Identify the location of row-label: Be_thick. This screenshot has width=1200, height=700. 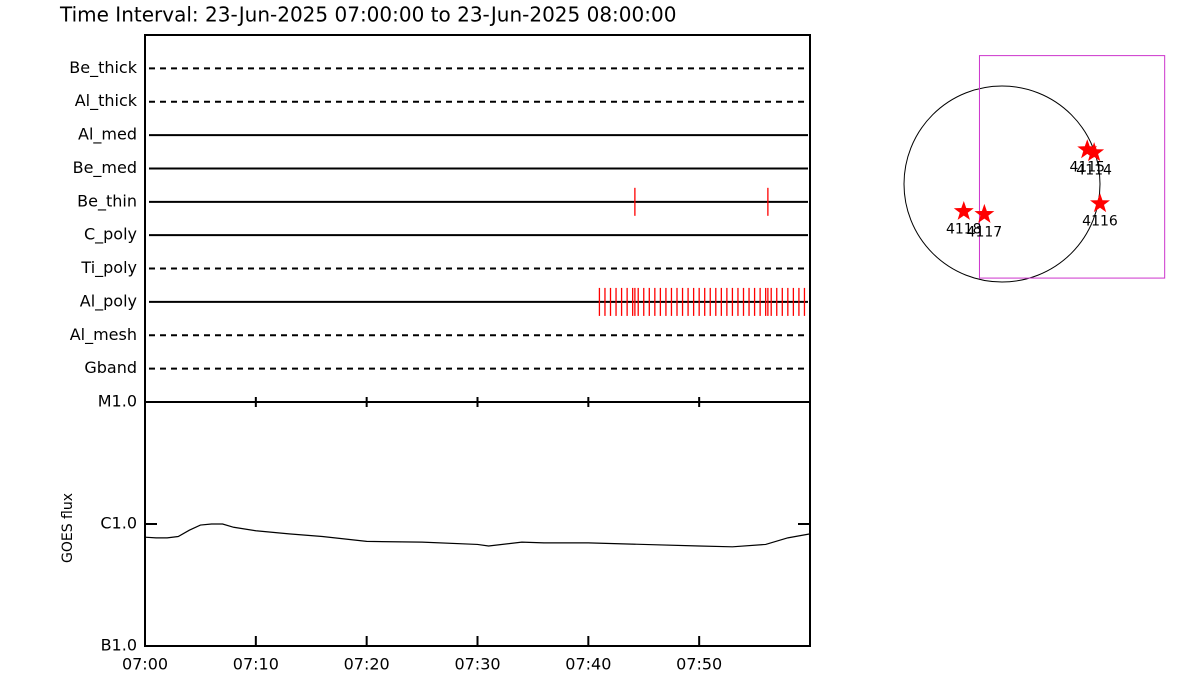
(103, 68).